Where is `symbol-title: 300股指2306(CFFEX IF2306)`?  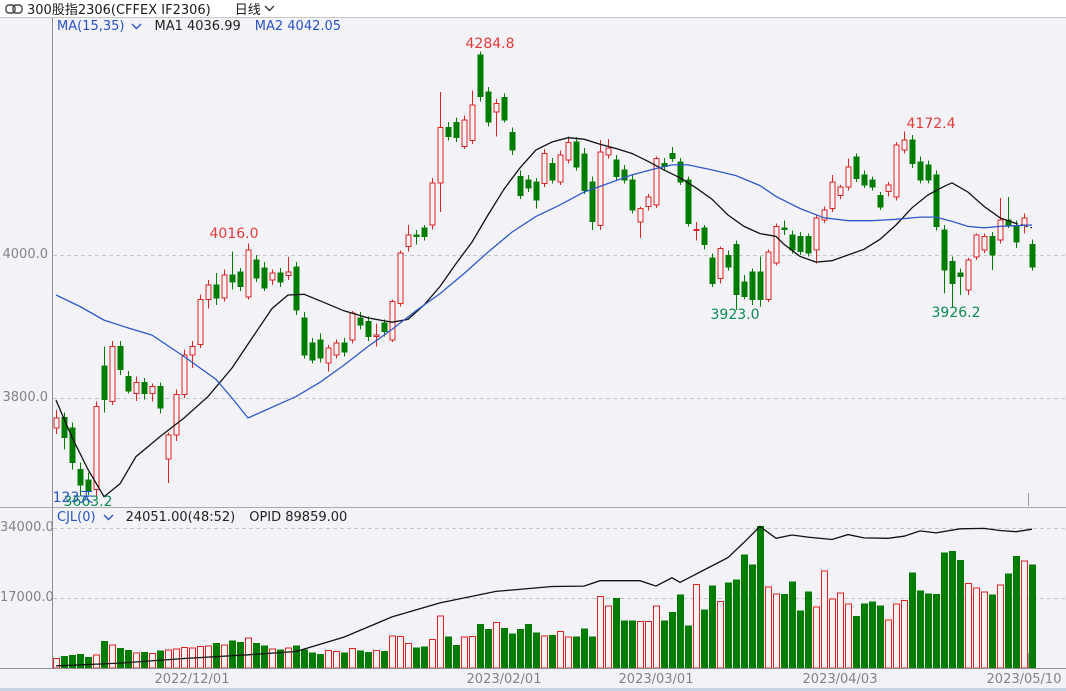 symbol-title: 300股指2306(CFFEX IF2306) is located at coordinates (119, 10).